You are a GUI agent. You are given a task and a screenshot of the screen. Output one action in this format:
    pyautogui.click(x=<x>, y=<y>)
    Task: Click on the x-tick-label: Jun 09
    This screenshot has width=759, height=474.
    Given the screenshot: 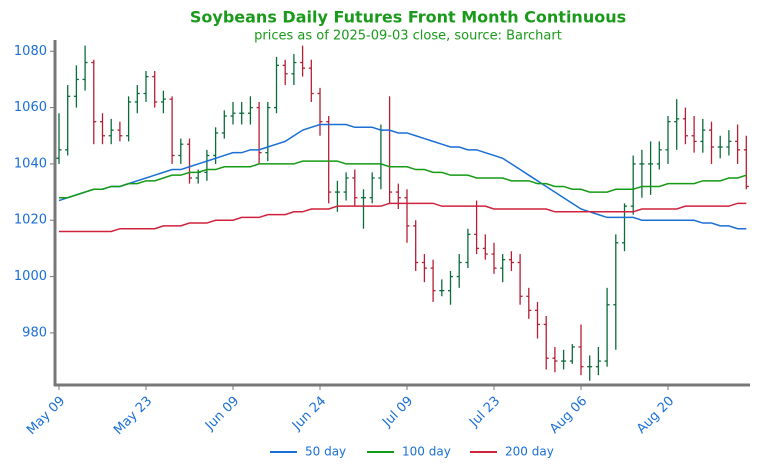 What is the action you would take?
    pyautogui.click(x=222, y=414)
    